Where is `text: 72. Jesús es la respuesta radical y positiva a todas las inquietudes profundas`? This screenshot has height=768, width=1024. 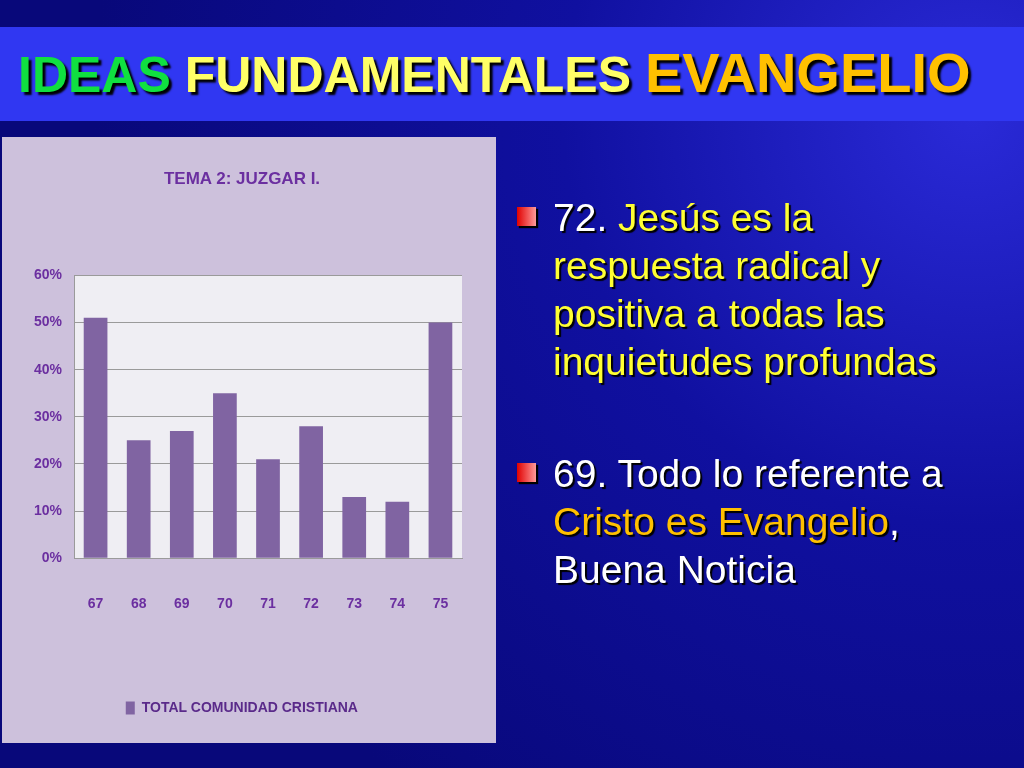
text: 72. Jesús es la respuesta radical y positiva a todas las inquietudes profundas is located at coordinates (745, 289).